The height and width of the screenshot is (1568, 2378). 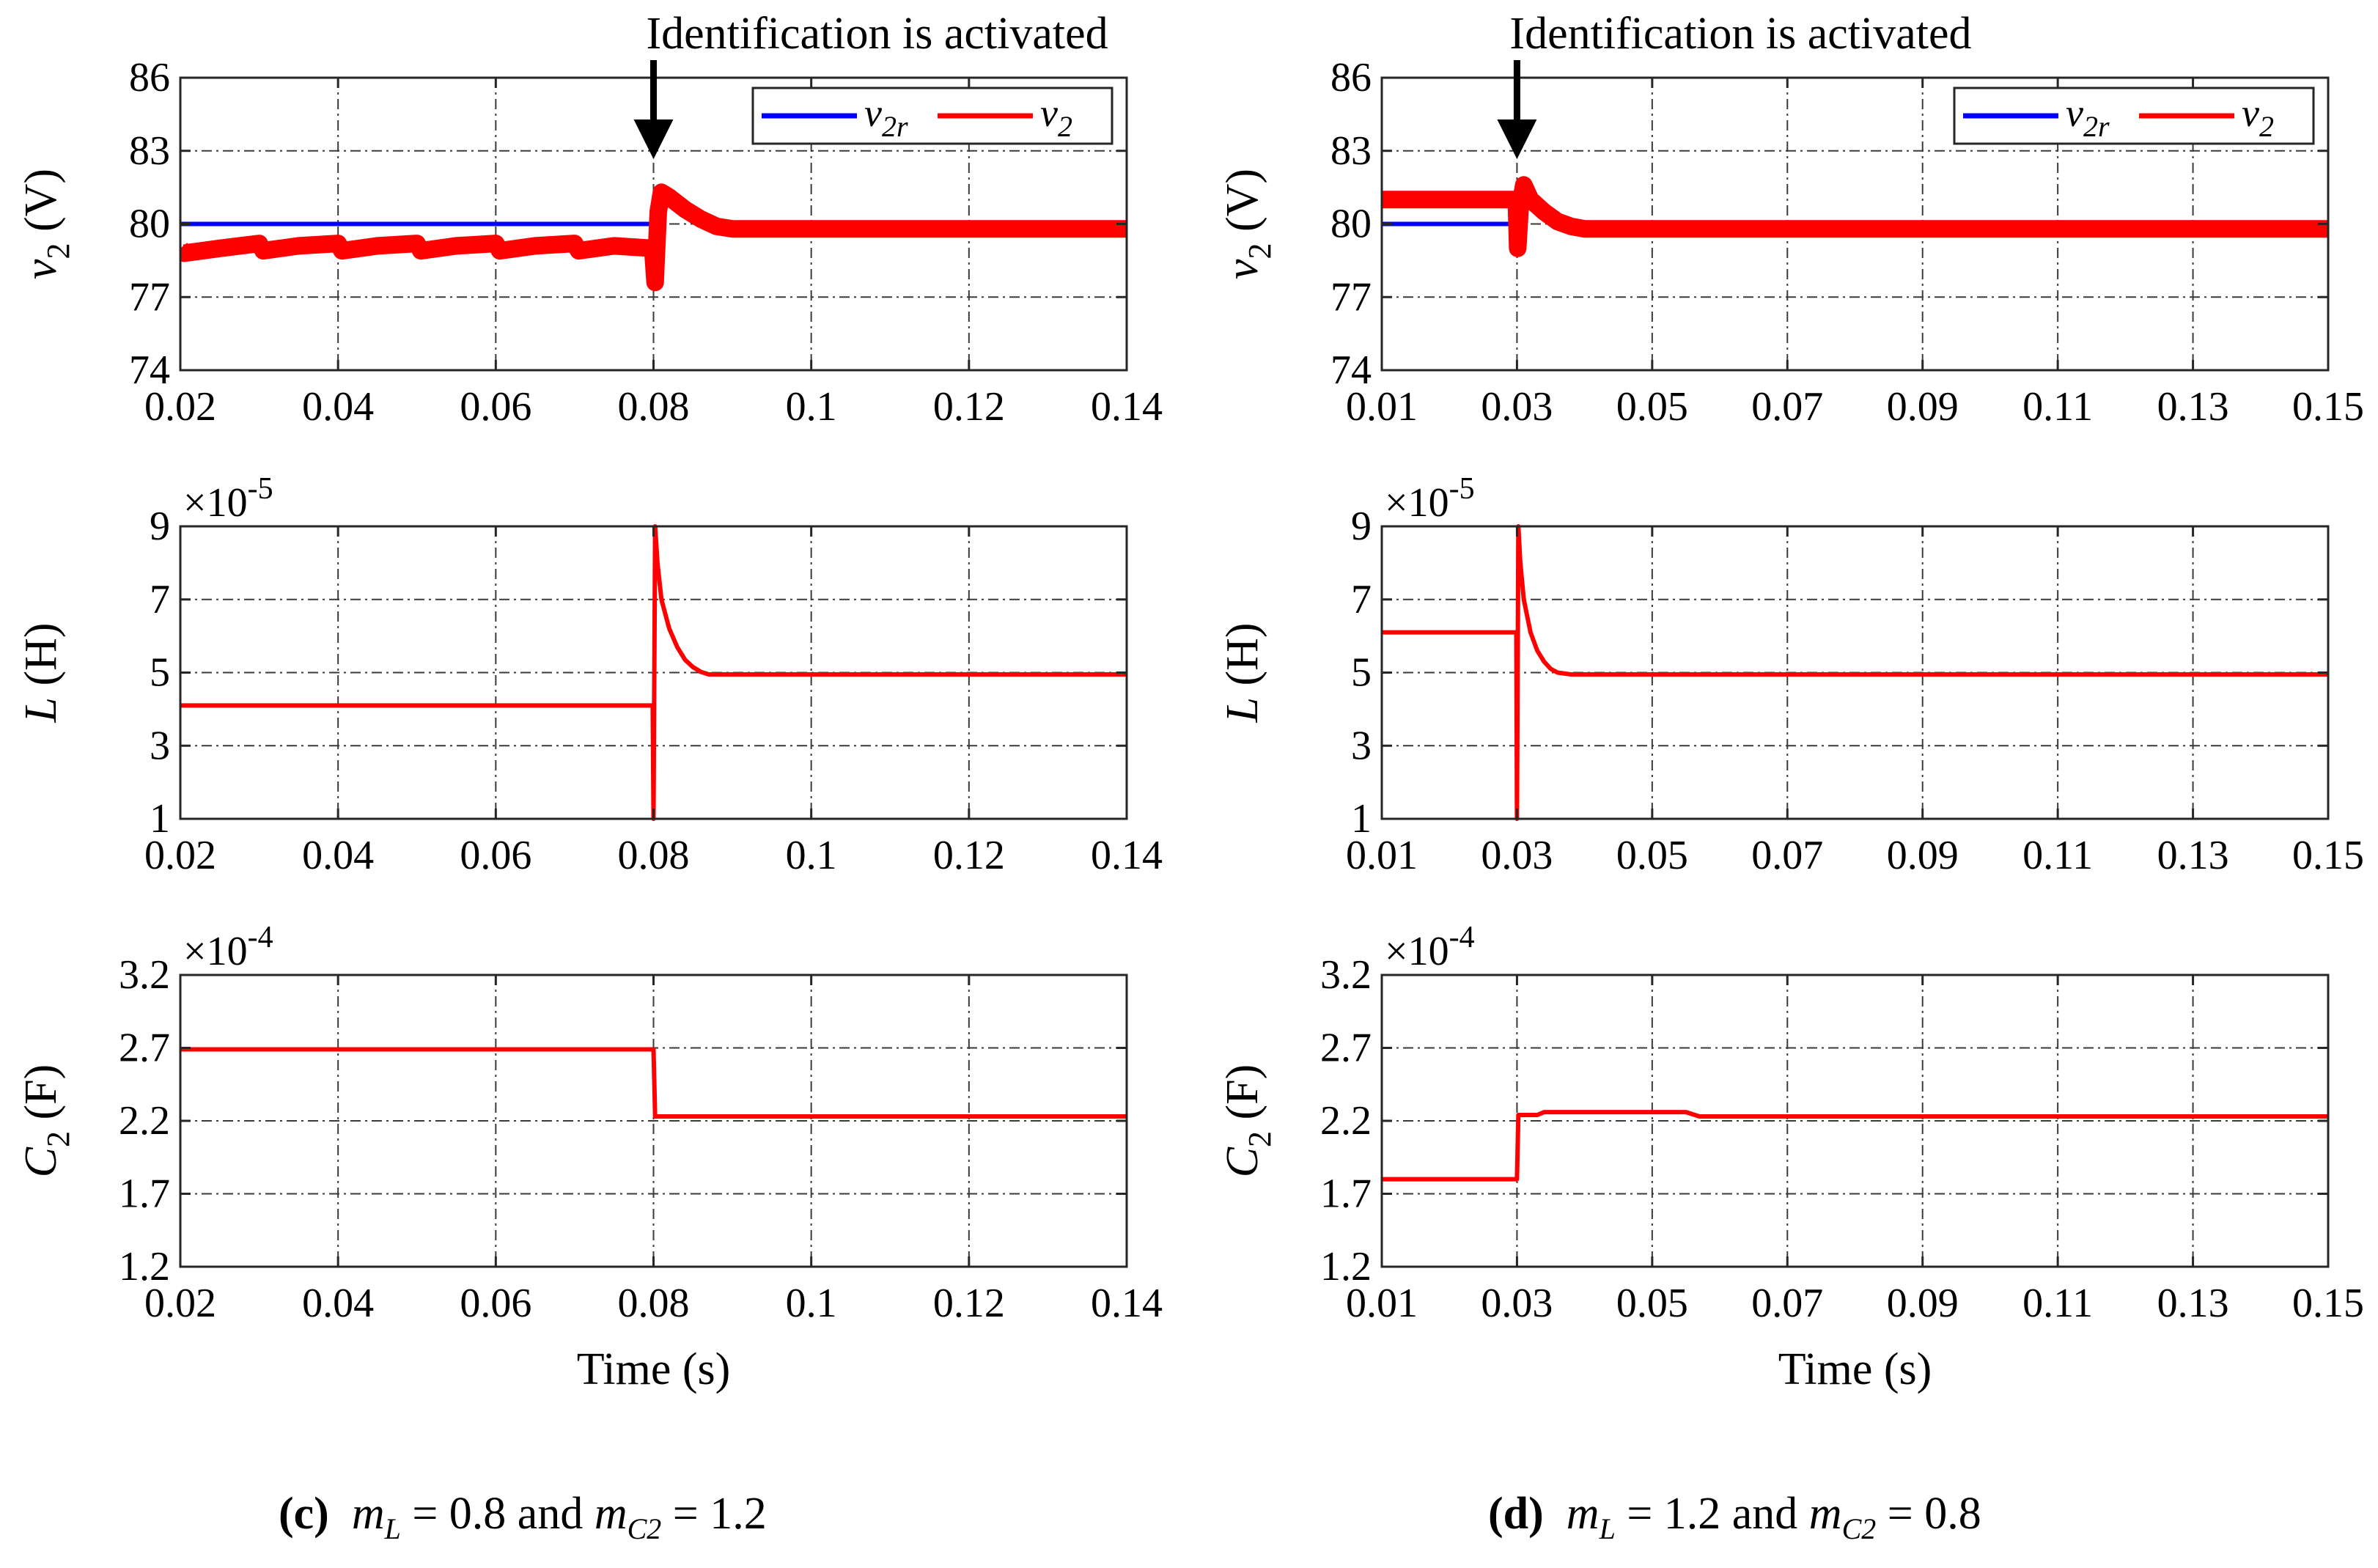 I want to click on chart-d-v2-ytick-label: 80, so click(x=1351, y=224).